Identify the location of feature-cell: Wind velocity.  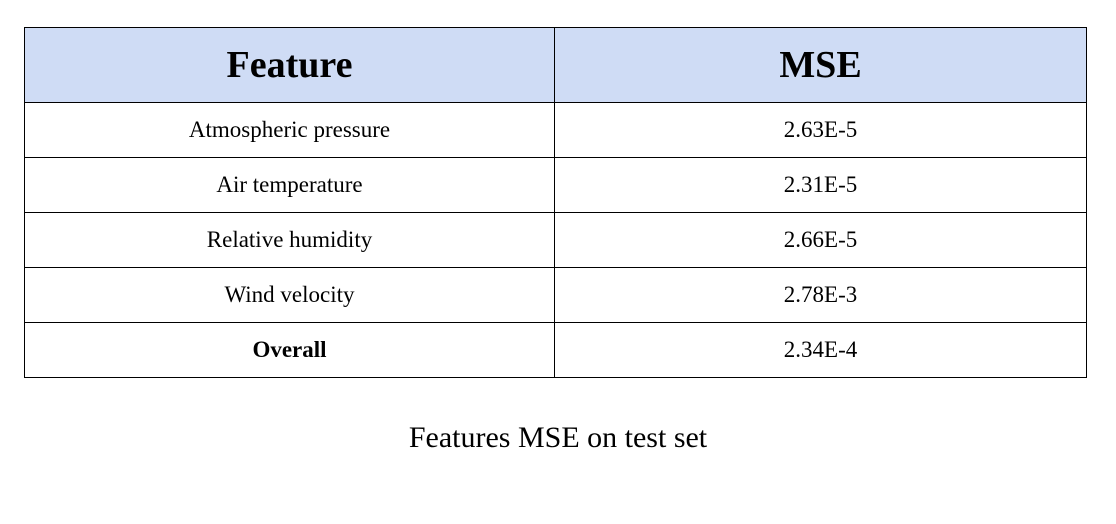
(289, 295).